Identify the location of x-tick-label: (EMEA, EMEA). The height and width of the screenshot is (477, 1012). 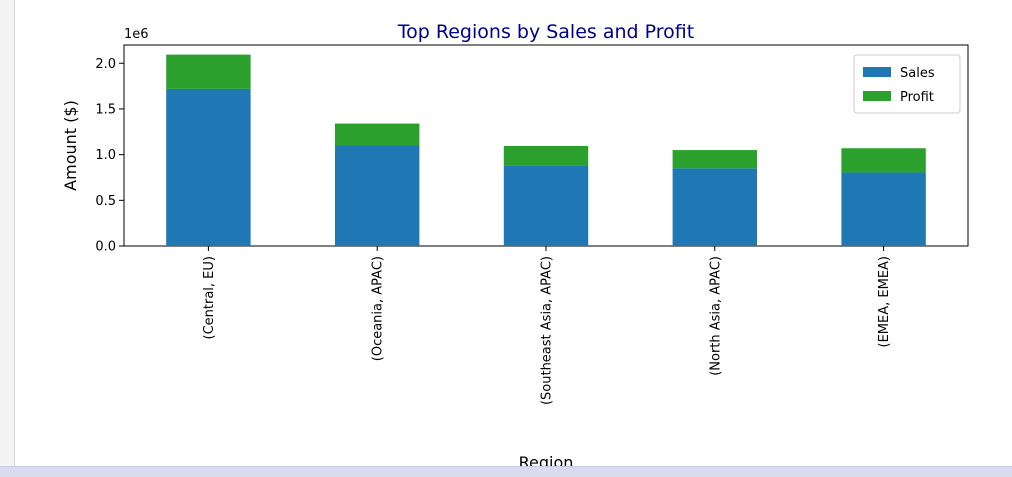
(884, 301).